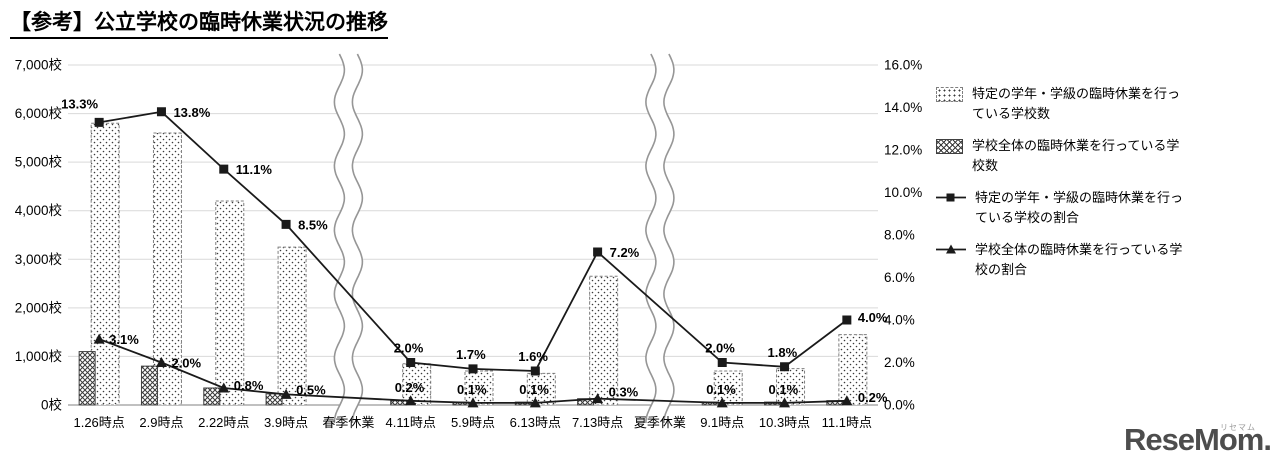 The width and height of the screenshot is (1280, 462). Describe the element at coordinates (873, 317) in the screenshot. I see `svg-text: 4.0%` at that location.